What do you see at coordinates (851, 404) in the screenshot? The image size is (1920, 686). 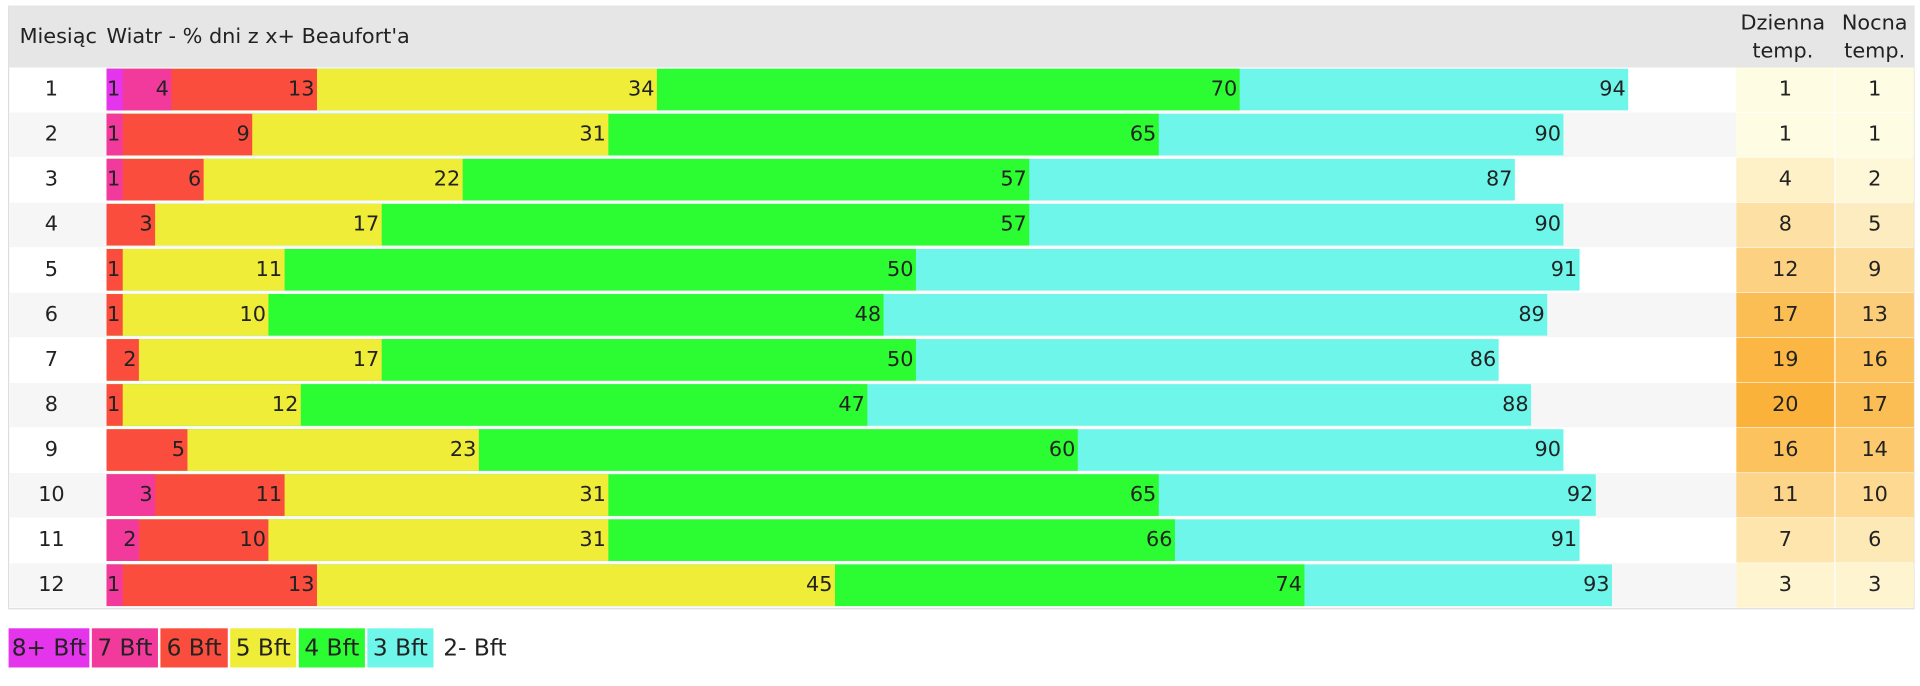 I see `value-label: 47` at bounding box center [851, 404].